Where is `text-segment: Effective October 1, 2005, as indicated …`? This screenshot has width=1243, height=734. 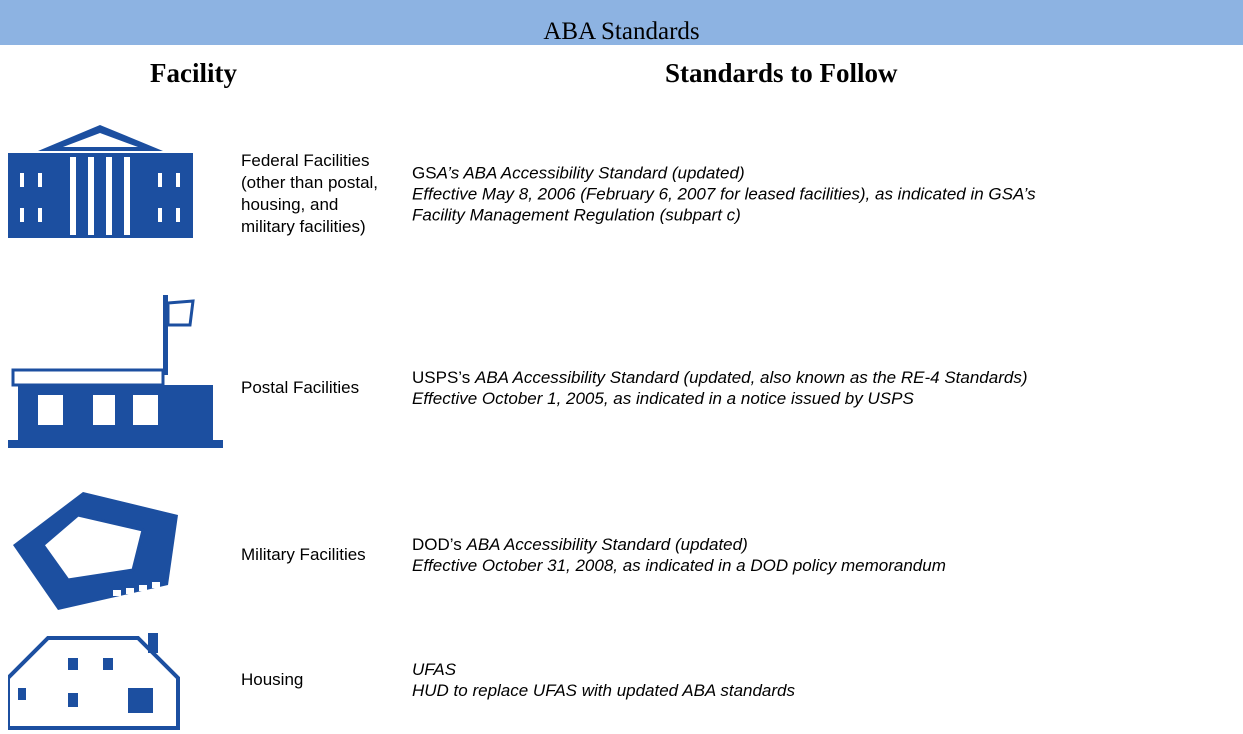 text-segment: Effective October 1, 2005, as indicated … is located at coordinates (663, 398).